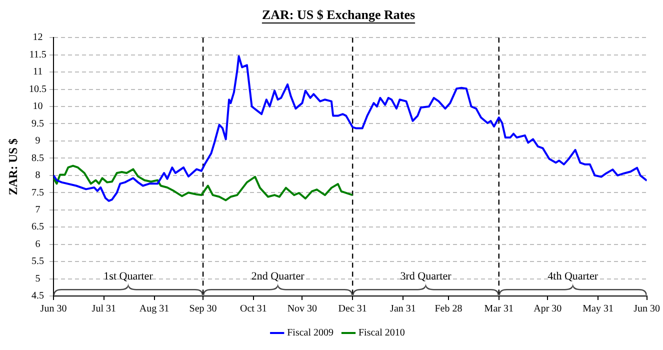 This screenshot has height=350, width=663. What do you see at coordinates (499, 309) in the screenshot?
I see `x-tick-label: Mar 31` at bounding box center [499, 309].